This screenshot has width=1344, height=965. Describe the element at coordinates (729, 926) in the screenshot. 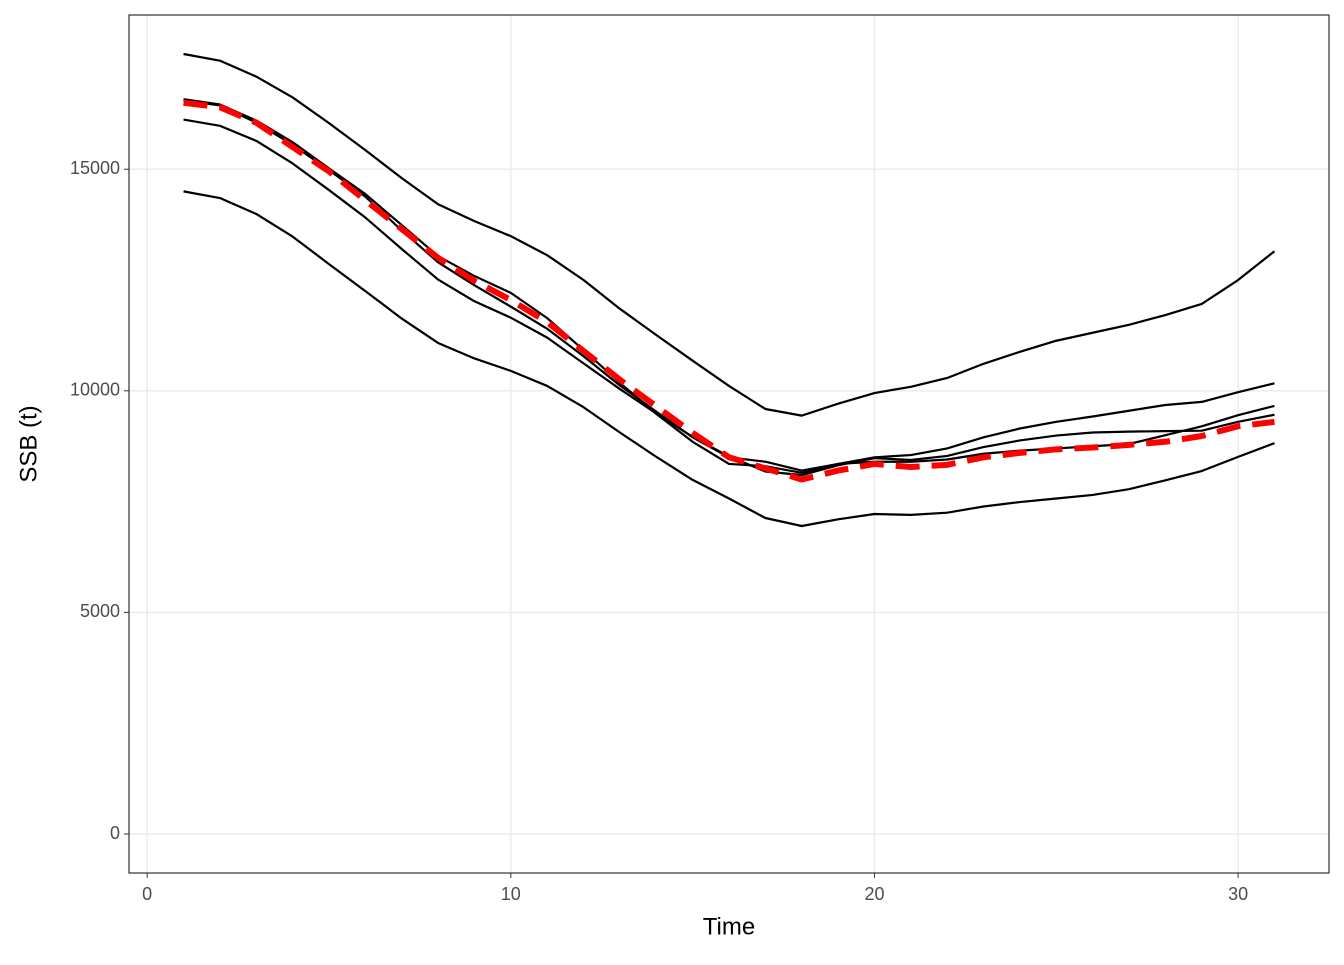

I see `x-axis-title: Time` at that location.